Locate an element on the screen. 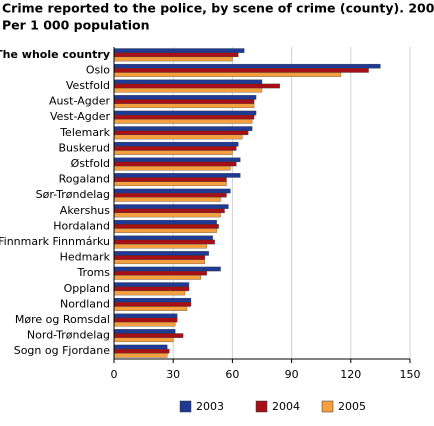  y-tick-label: Akershus is located at coordinates (85, 210).